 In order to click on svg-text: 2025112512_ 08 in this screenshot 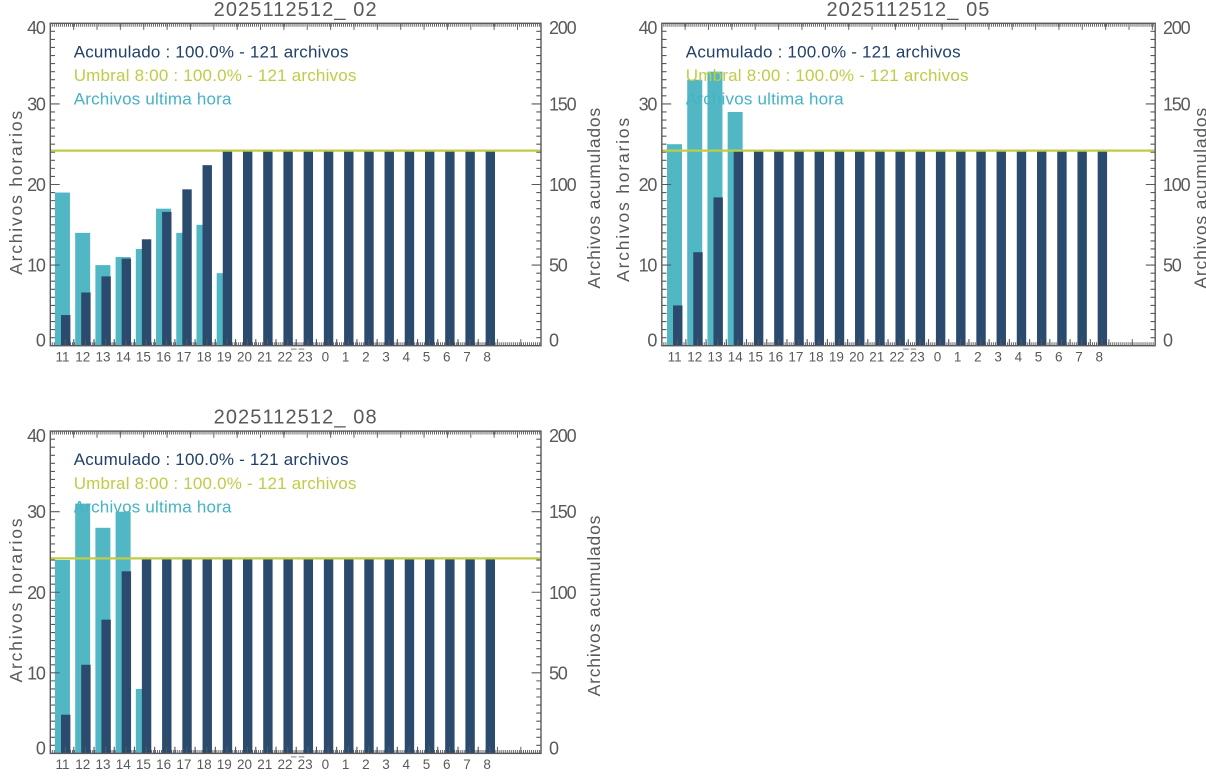, I will do `click(296, 418)`.